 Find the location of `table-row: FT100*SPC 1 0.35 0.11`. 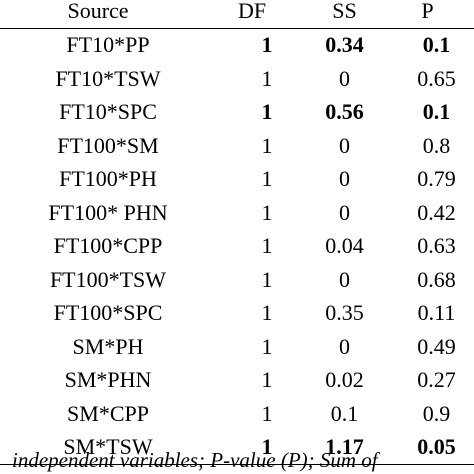

table-row: FT100*SPC 1 0.35 0.11 is located at coordinates (237, 314).